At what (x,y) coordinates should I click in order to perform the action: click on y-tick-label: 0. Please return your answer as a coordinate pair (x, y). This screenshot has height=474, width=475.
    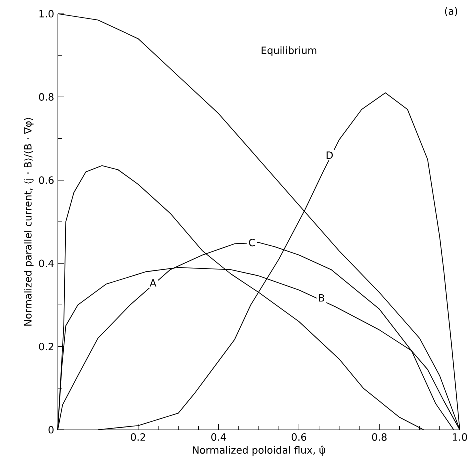
    Looking at the image, I should click on (51, 430).